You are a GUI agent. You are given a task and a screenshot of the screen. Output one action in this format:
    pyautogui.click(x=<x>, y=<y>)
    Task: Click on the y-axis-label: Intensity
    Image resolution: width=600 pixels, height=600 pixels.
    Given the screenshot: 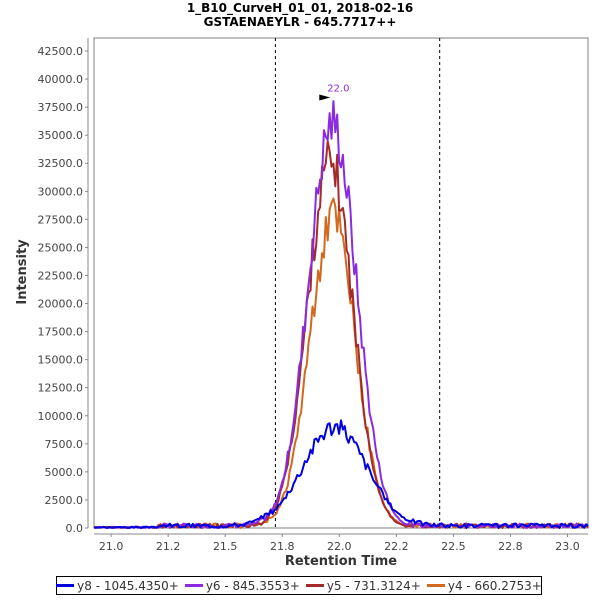 What is the action you would take?
    pyautogui.click(x=22, y=272)
    